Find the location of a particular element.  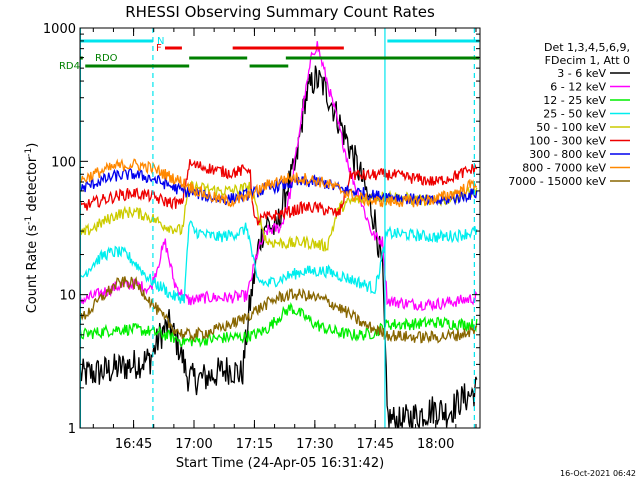

y-axis-label-end: ) is located at coordinates (32, 145).